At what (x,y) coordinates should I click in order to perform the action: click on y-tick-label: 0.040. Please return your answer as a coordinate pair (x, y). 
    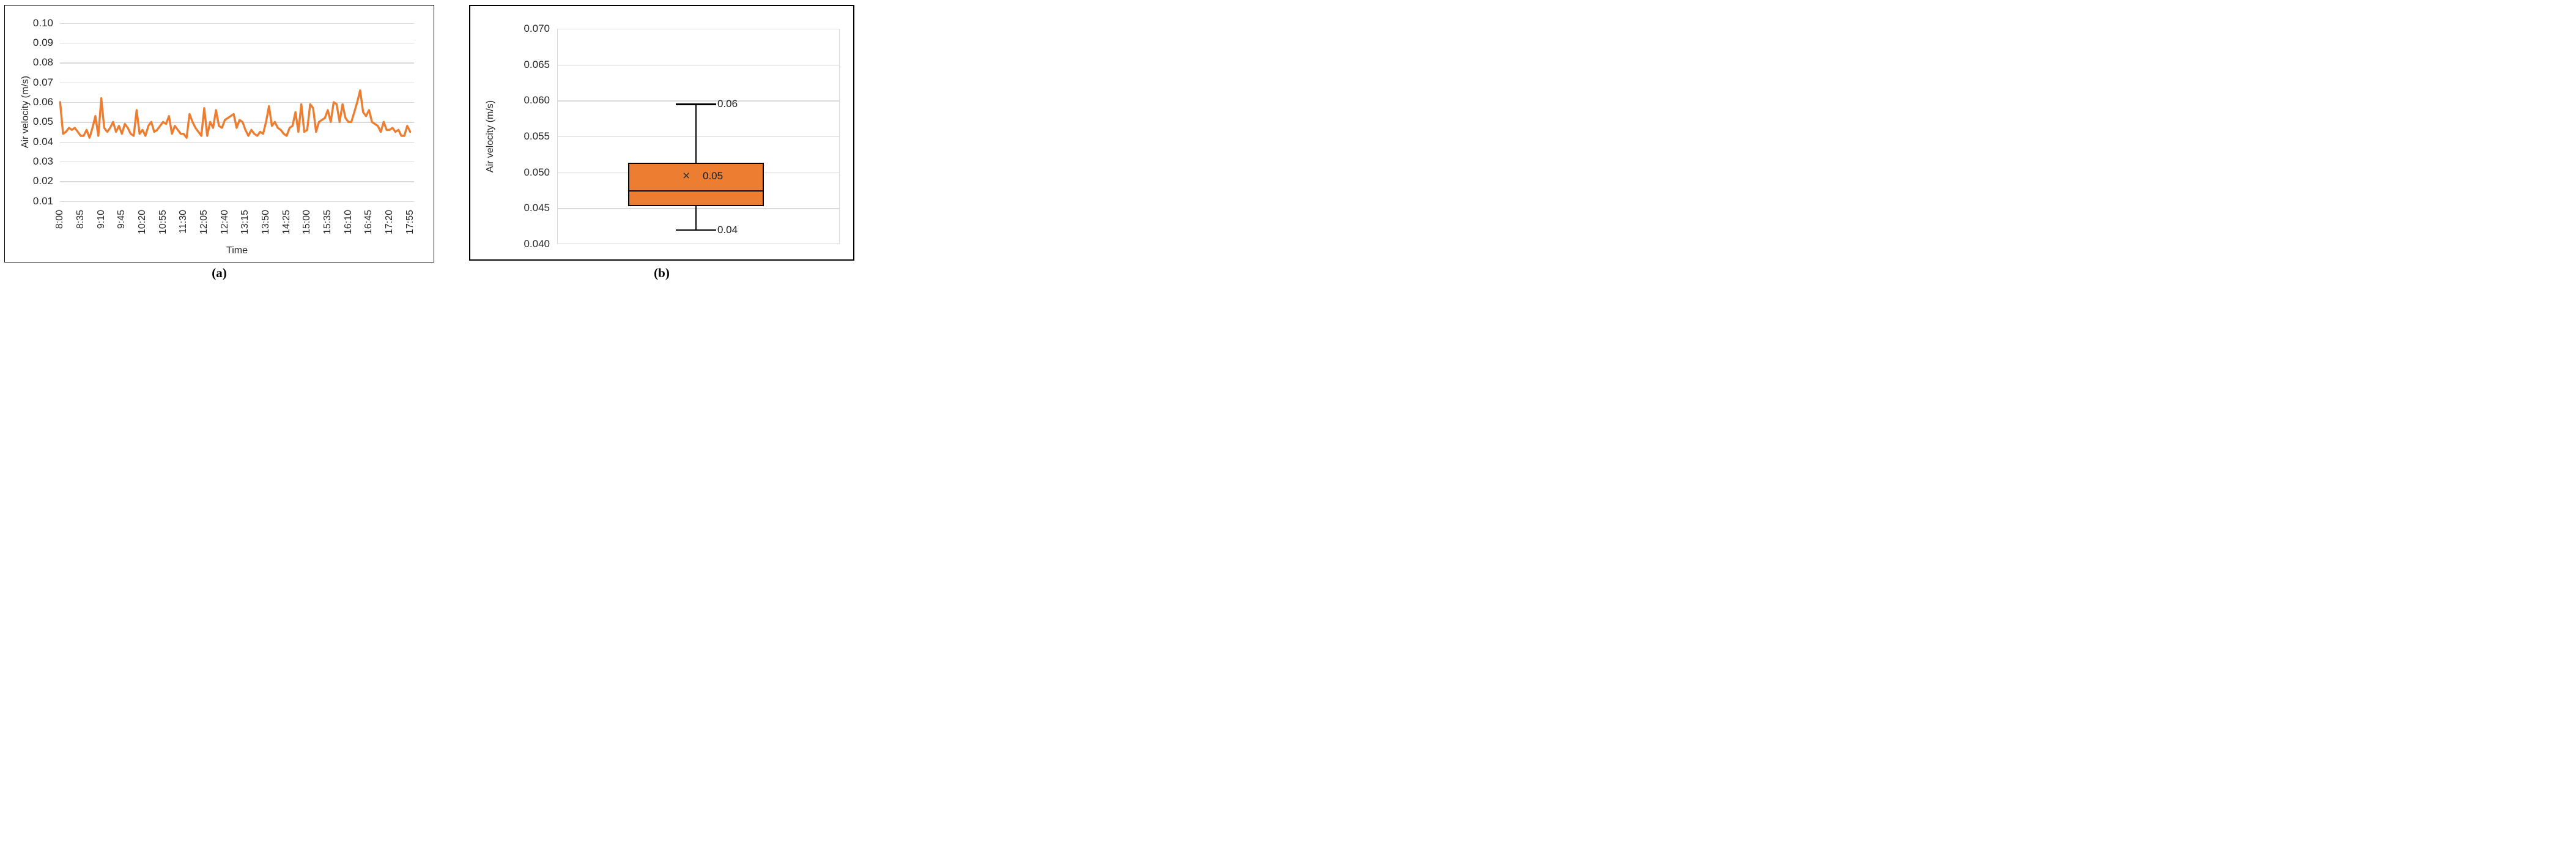
    Looking at the image, I should click on (537, 244).